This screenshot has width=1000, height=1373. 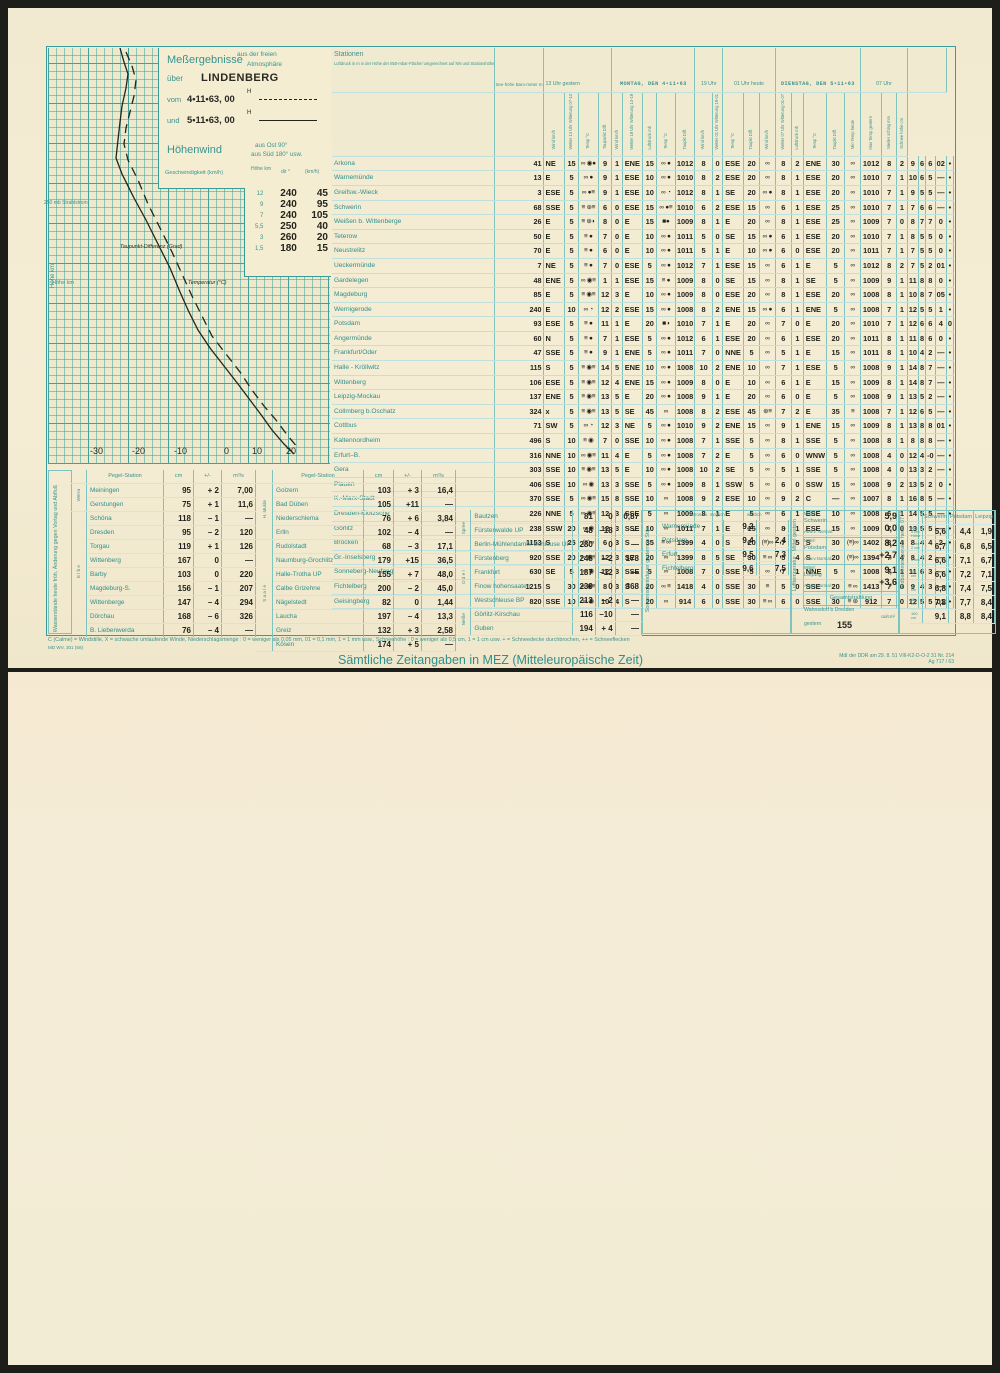 I want to click on soil-value: 8,4, so click(x=984, y=602).